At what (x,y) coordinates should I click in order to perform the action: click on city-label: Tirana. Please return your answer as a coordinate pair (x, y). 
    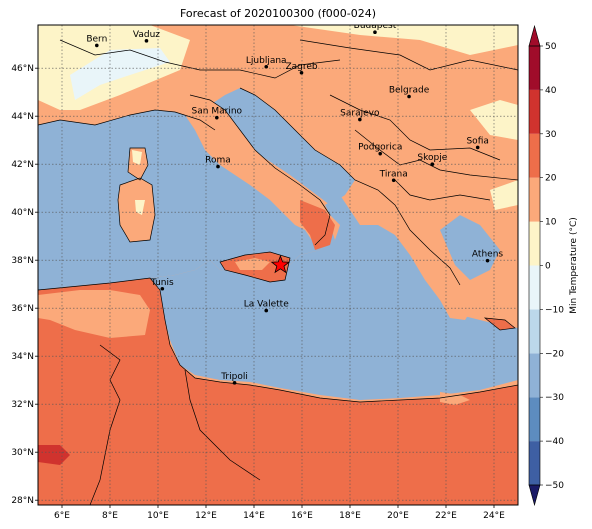
    Looking at the image, I should click on (393, 174).